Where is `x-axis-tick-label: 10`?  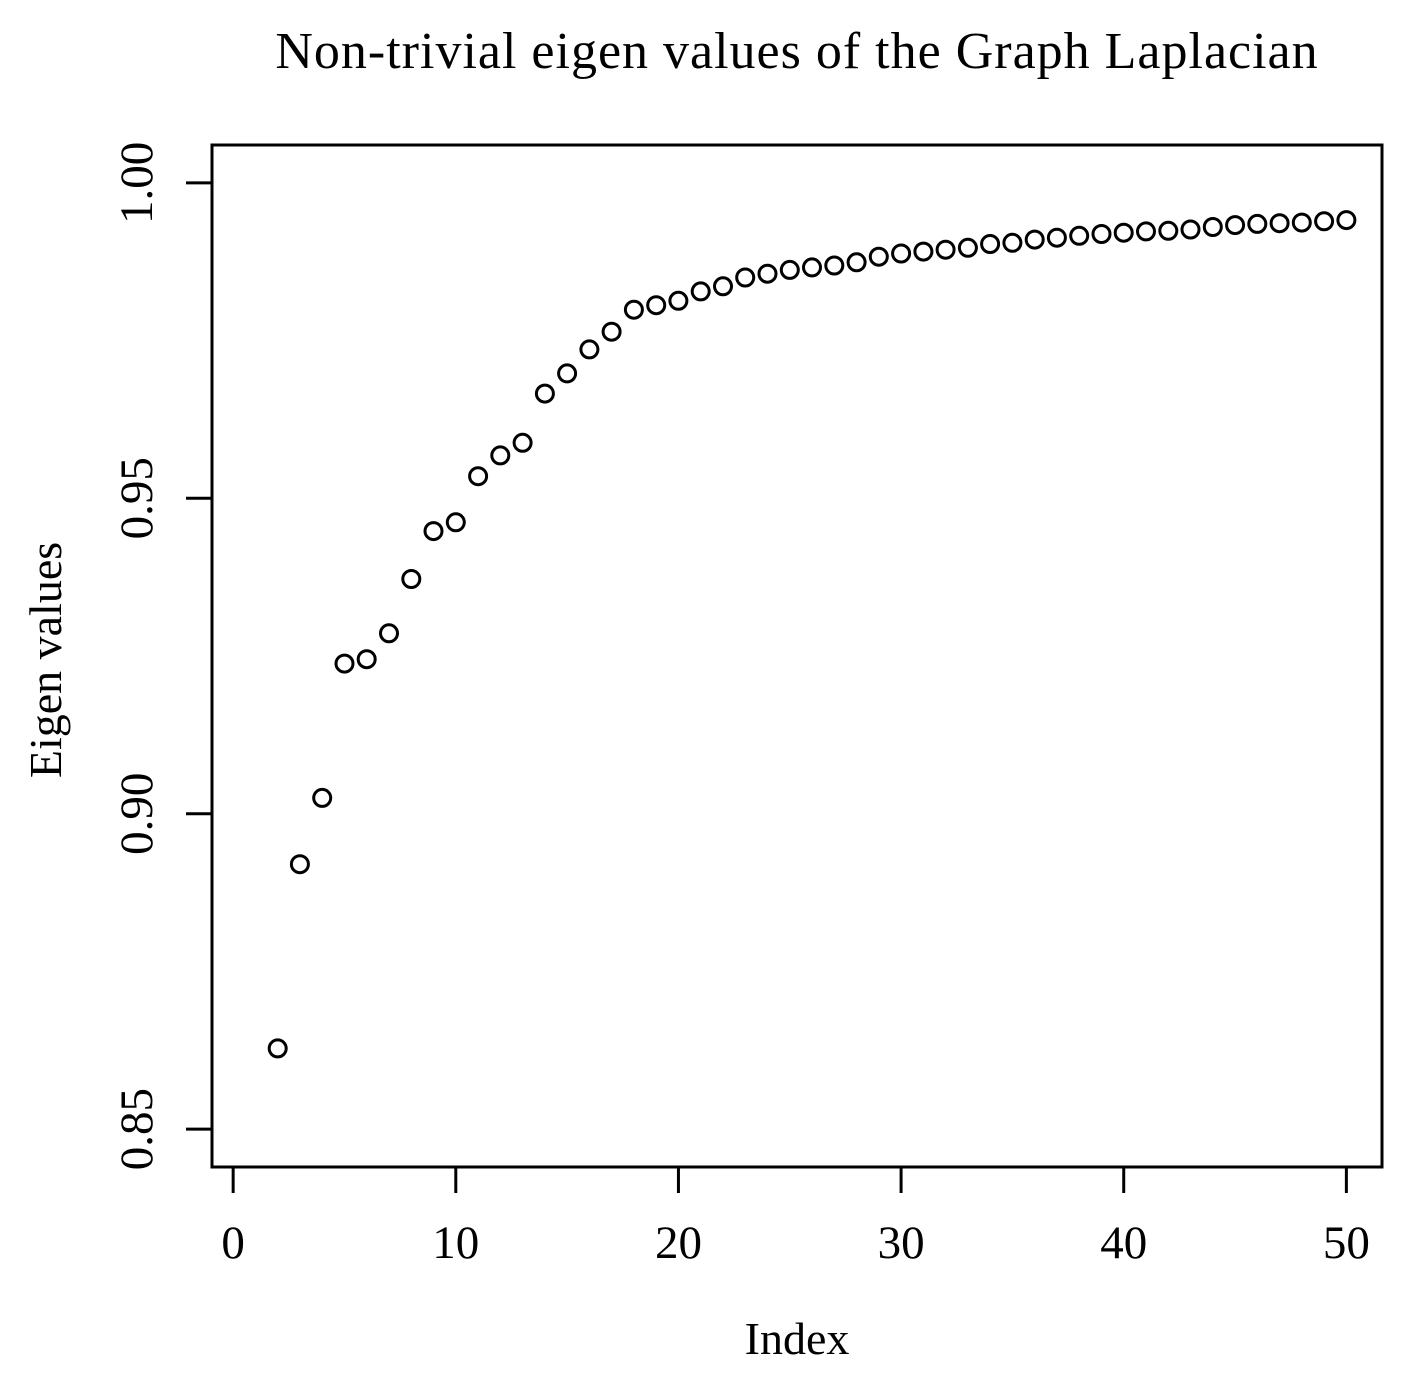 x-axis-tick-label: 10 is located at coordinates (455, 1243).